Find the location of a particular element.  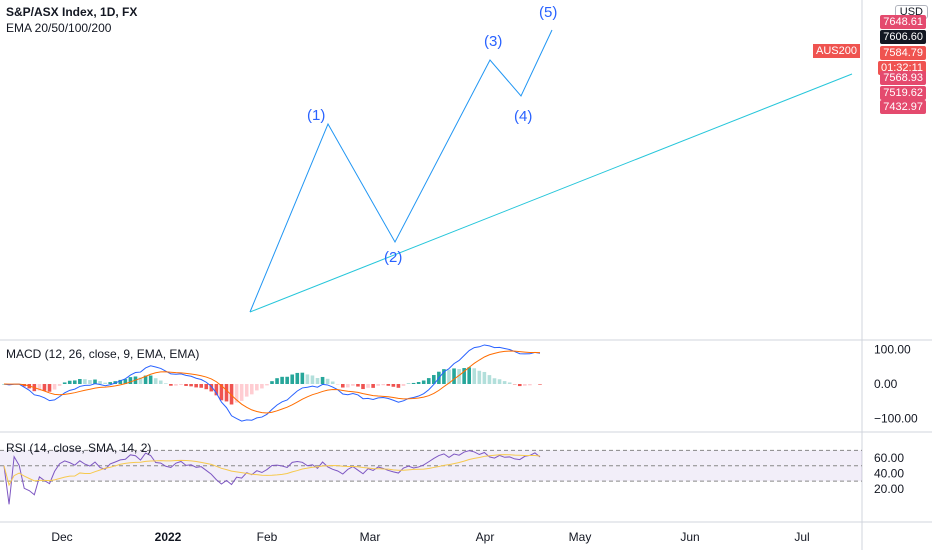

wave-label: (2) is located at coordinates (393, 257).